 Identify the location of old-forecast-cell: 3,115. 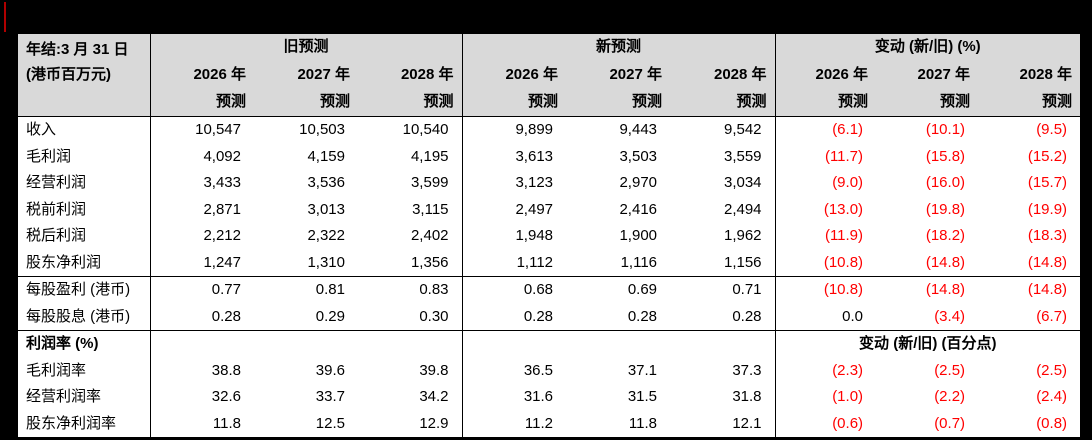
(430, 209).